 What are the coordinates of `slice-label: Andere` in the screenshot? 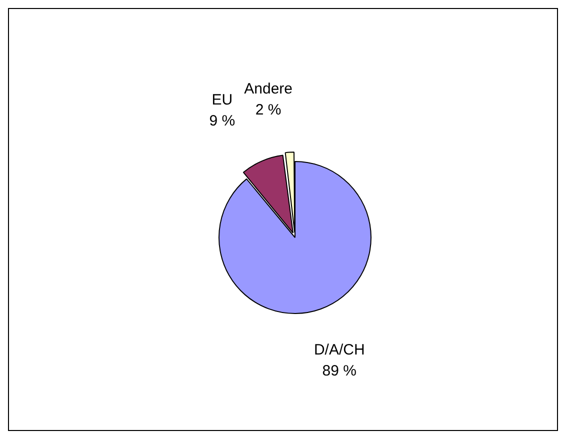 It's located at (268, 89).